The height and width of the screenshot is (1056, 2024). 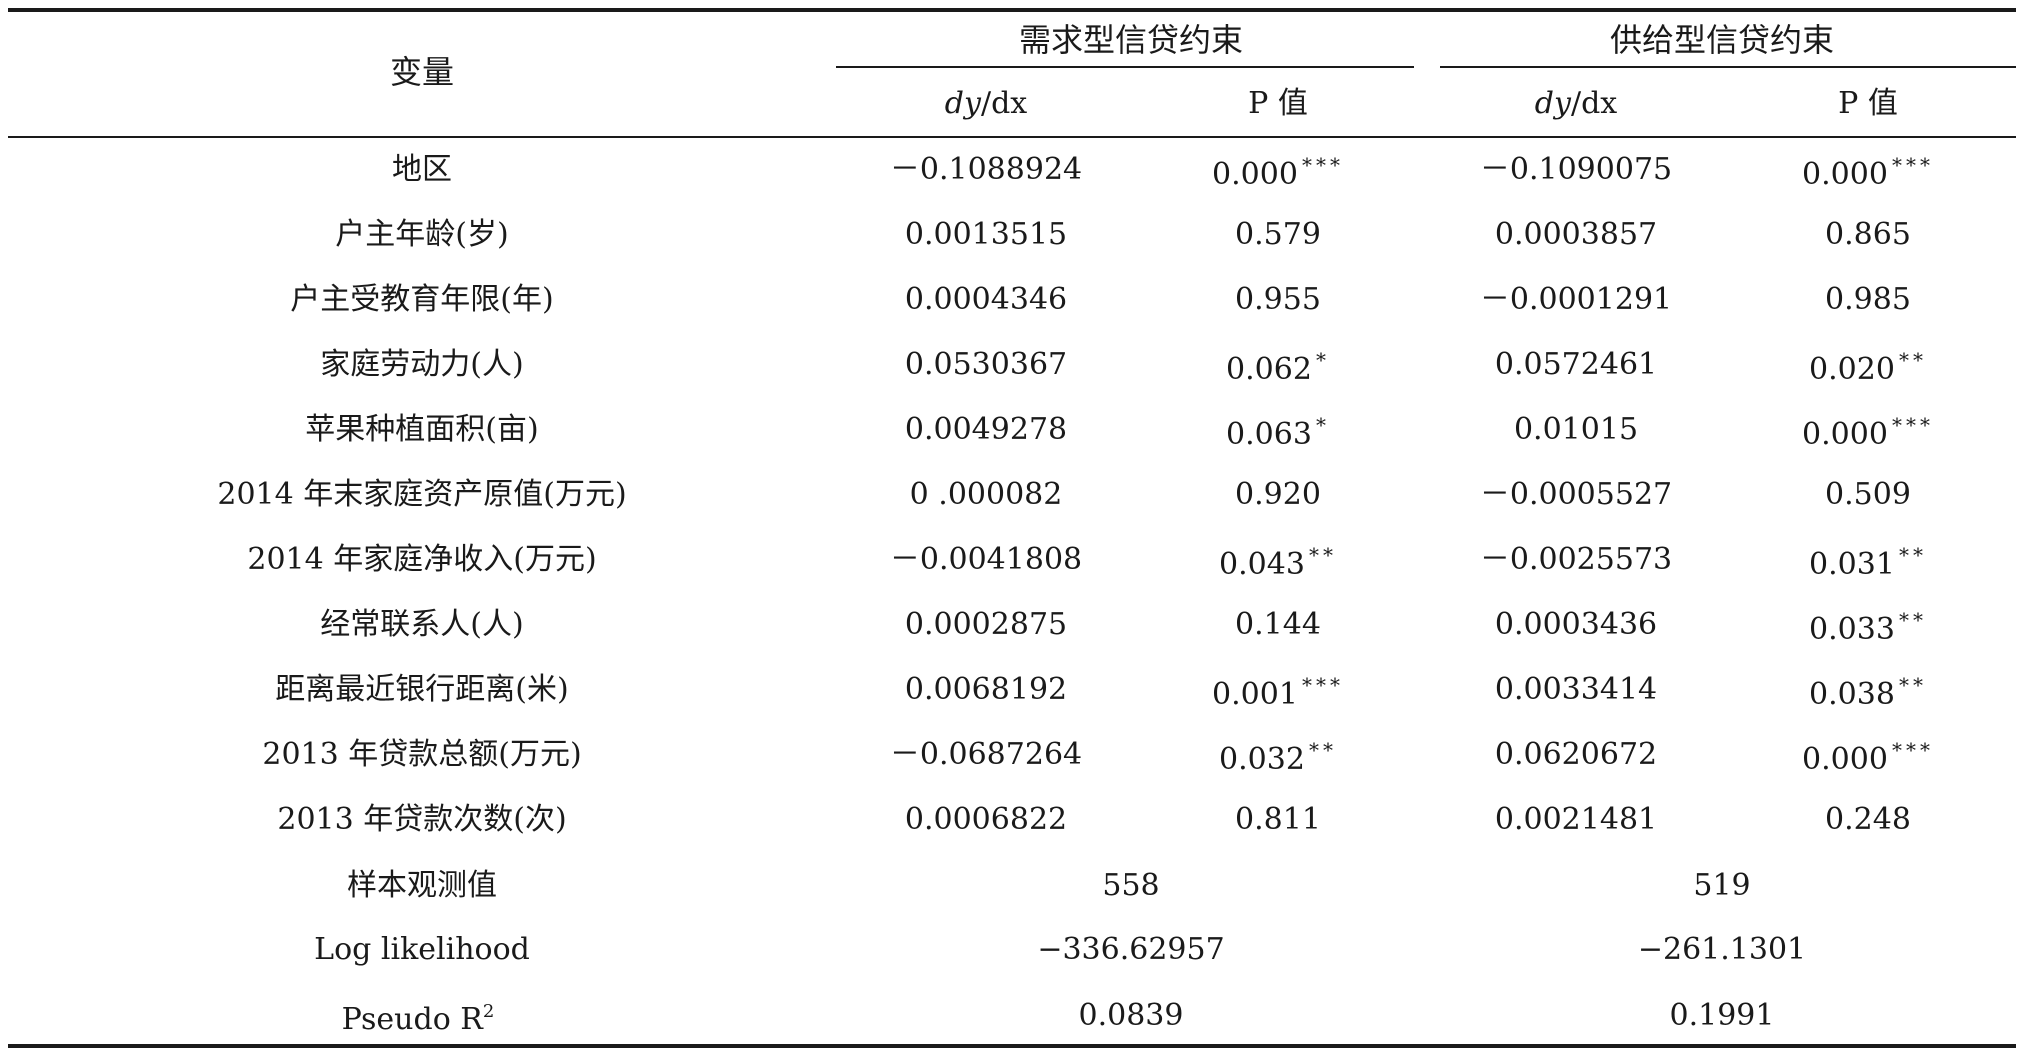 I want to click on row-label-text: 2014 年家庭净收入(万元), so click(x=422, y=559).